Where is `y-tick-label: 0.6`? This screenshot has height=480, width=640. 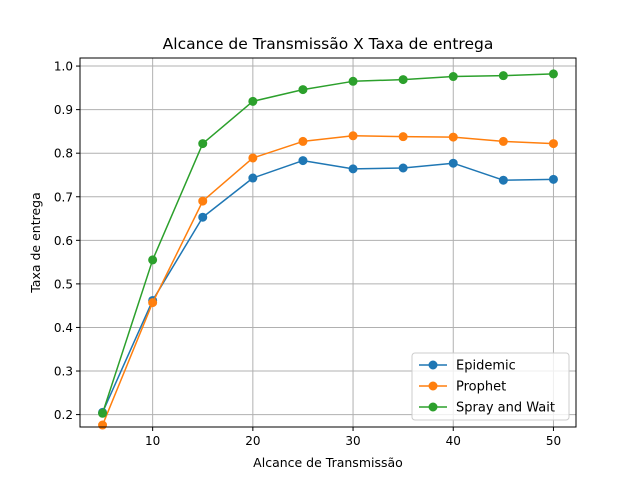 y-tick-label: 0.6 is located at coordinates (63, 241).